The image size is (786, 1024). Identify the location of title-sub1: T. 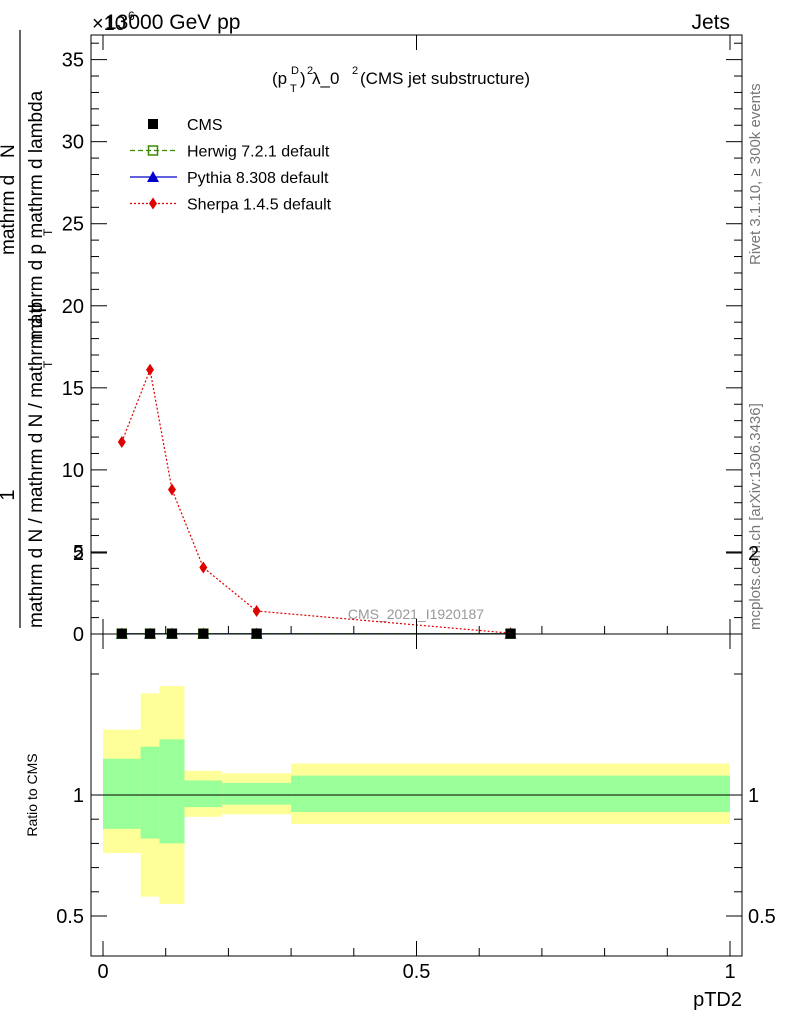
(293, 89).